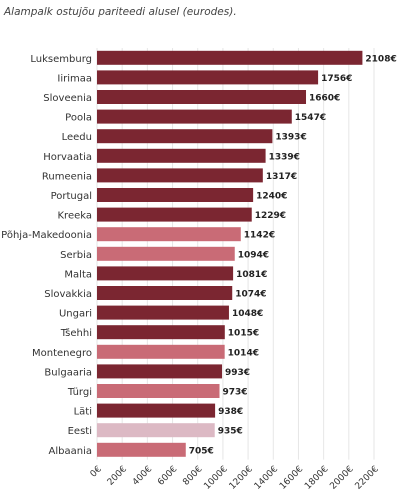 This screenshot has width=403, height=500. Describe the element at coordinates (68, 372) in the screenshot. I see `y-tick-label: Bulgaaria` at that location.